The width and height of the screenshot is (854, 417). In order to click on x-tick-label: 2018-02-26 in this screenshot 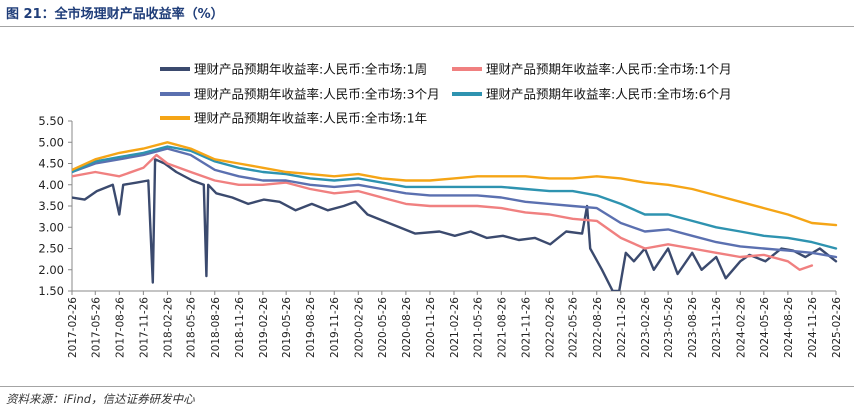, I will do `click(168, 327)`.